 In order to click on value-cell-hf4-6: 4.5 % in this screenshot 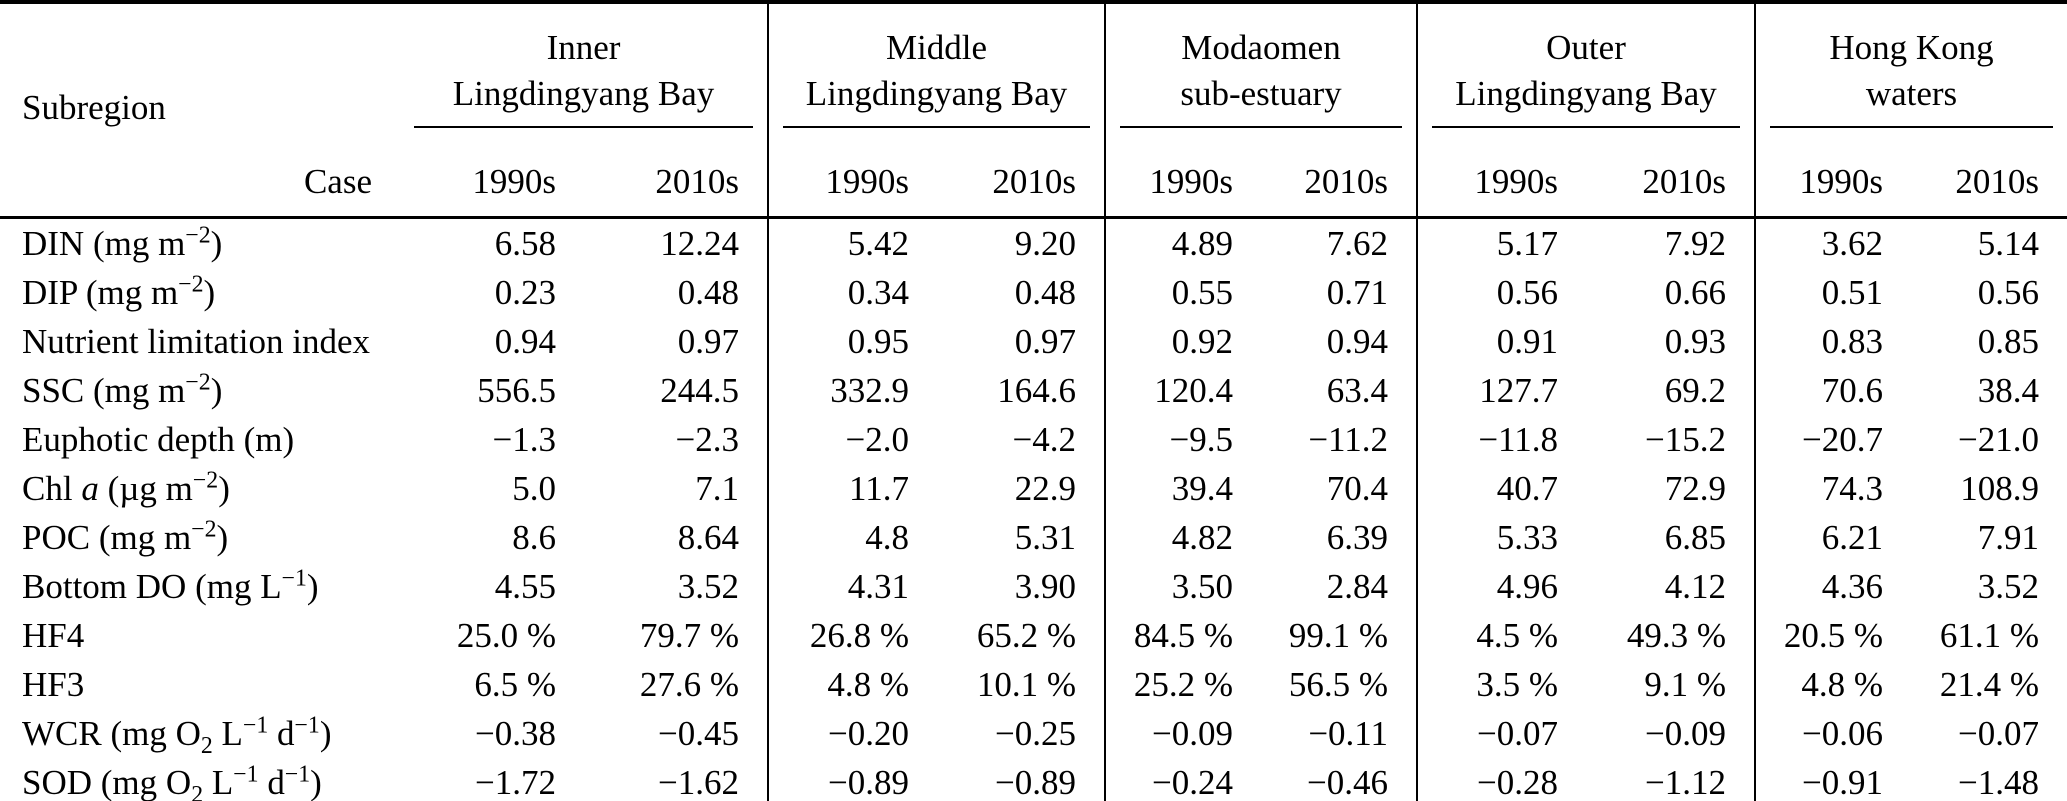, I will do `click(1501, 635)`.